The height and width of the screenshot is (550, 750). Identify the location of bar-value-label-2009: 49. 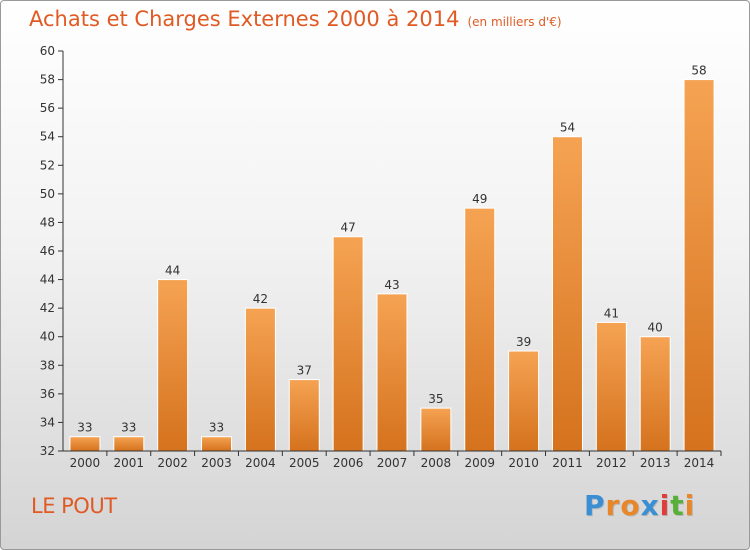
(479, 199).